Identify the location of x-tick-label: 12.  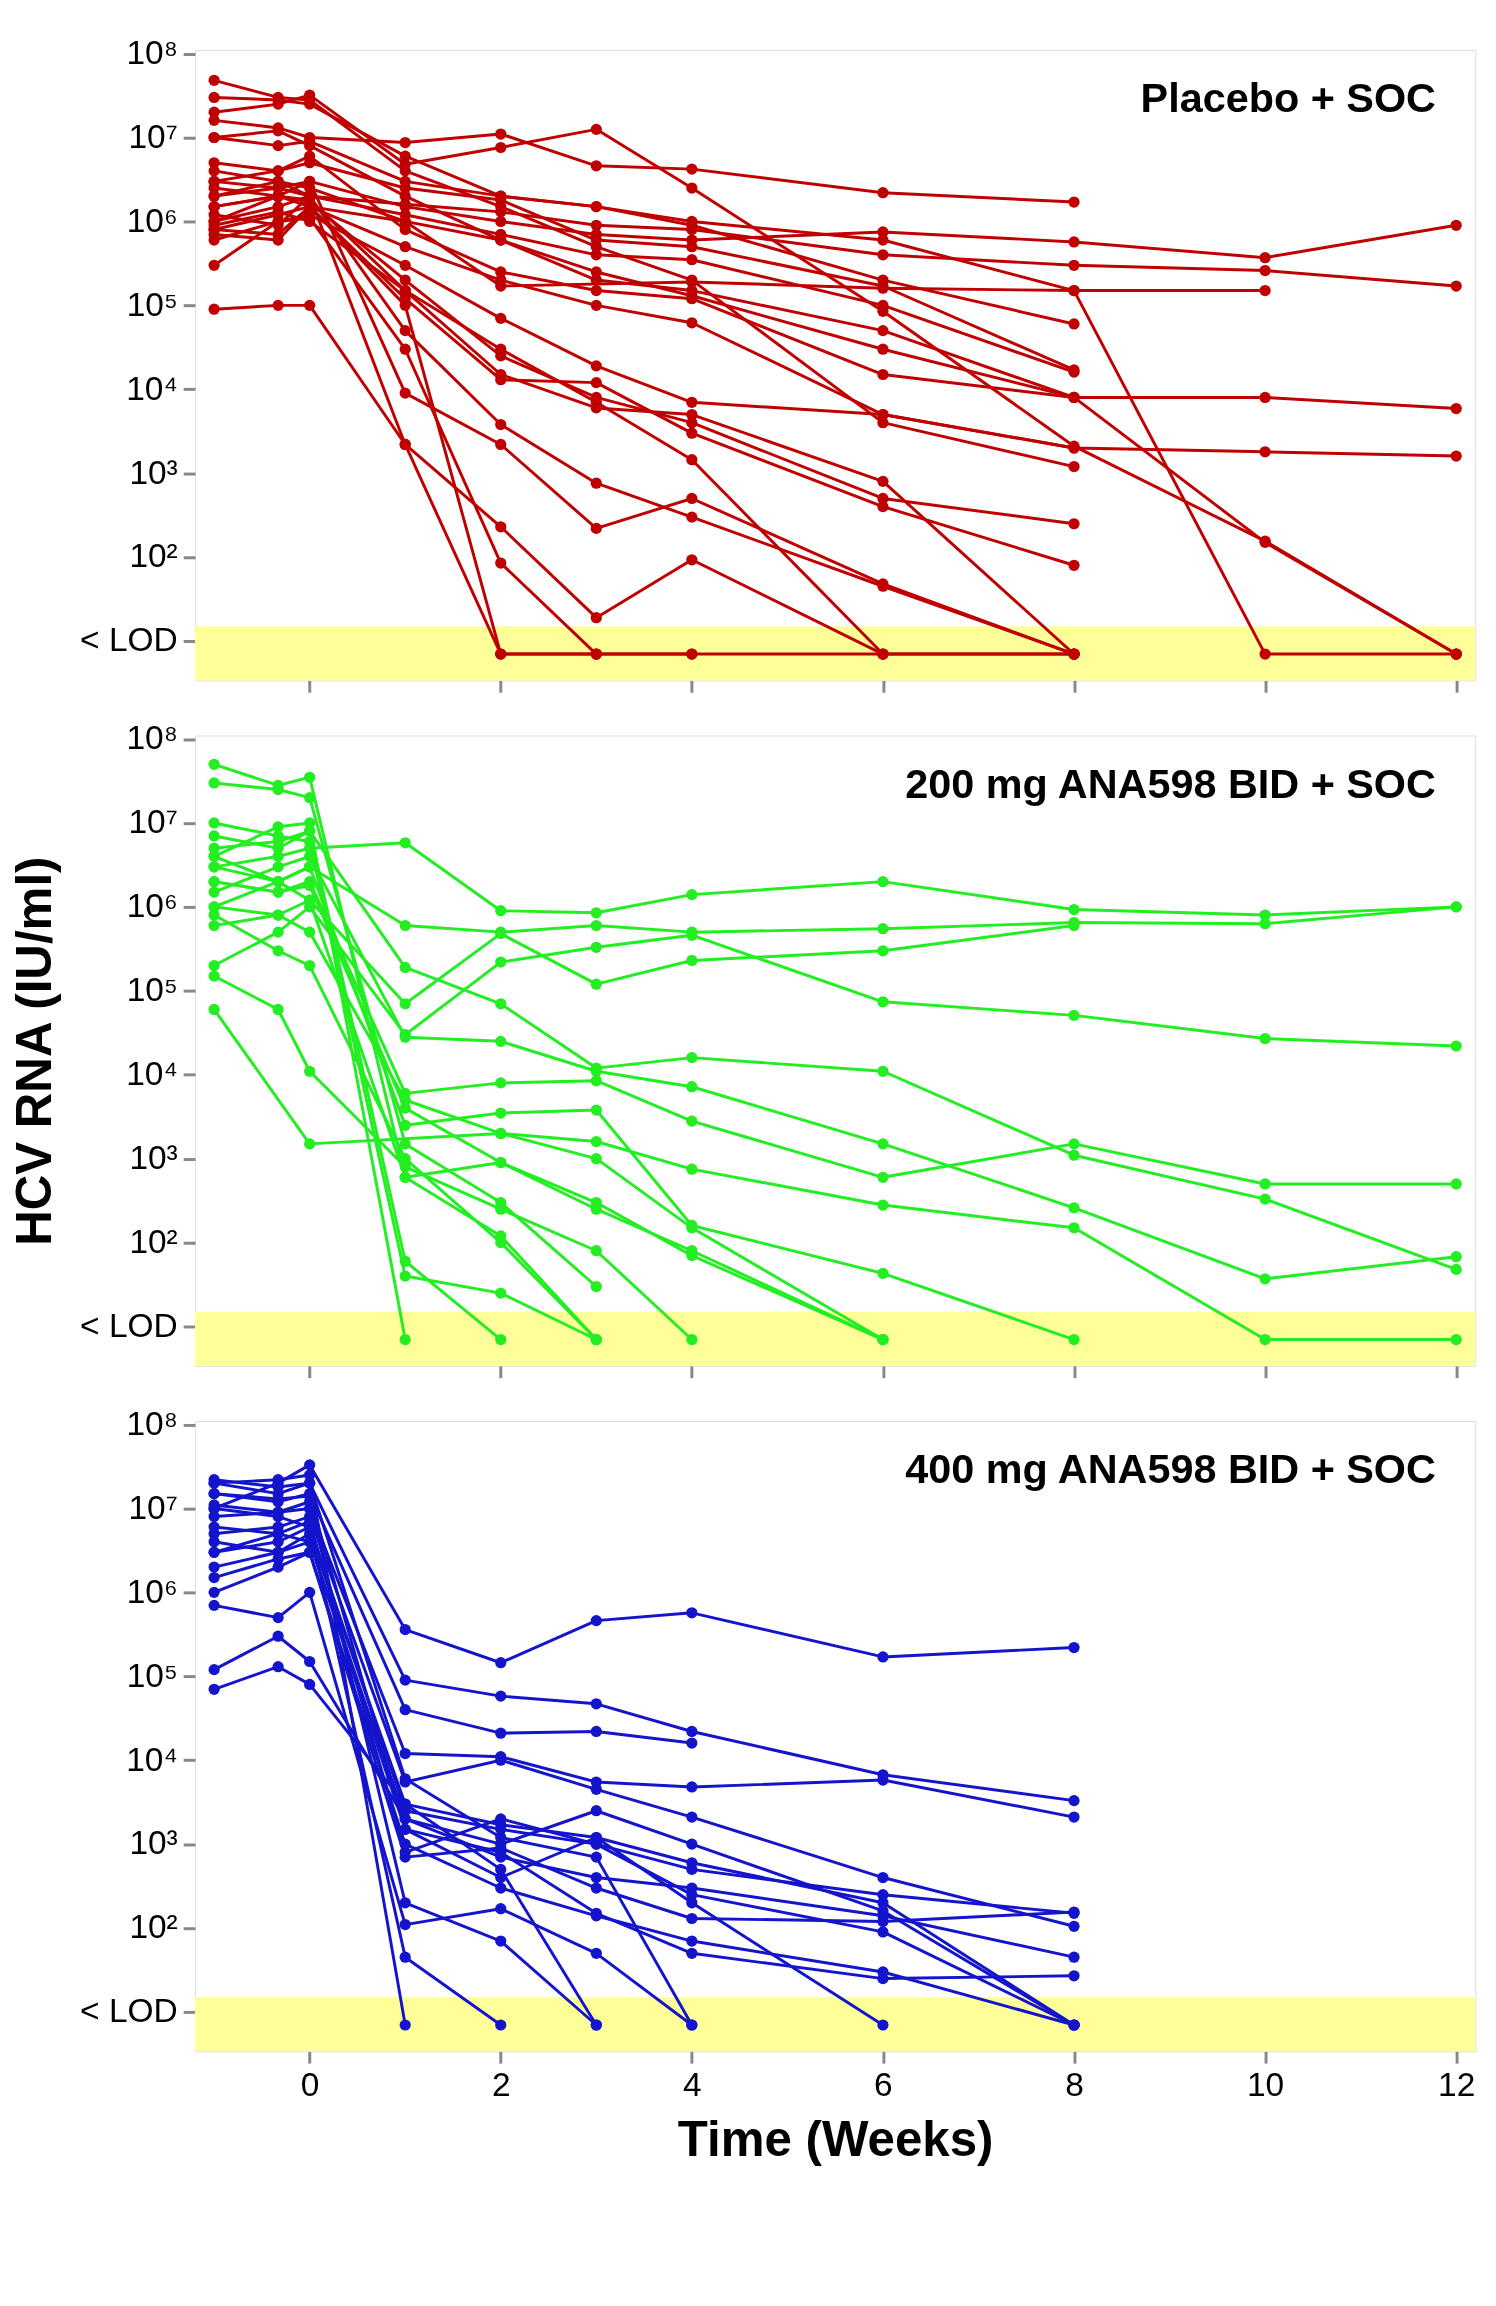
(1457, 2085).